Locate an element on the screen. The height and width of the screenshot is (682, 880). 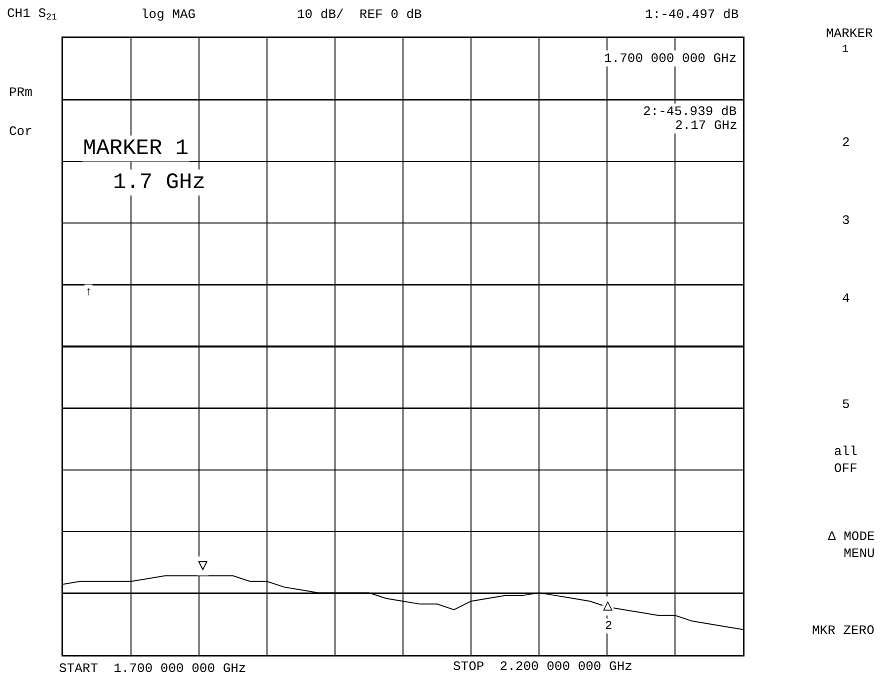
text: 4 is located at coordinates (846, 298).